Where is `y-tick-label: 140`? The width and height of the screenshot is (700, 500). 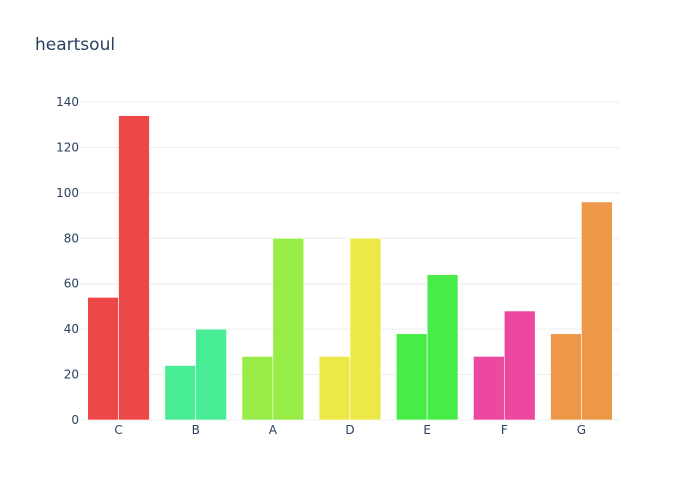 y-tick-label: 140 is located at coordinates (67, 102).